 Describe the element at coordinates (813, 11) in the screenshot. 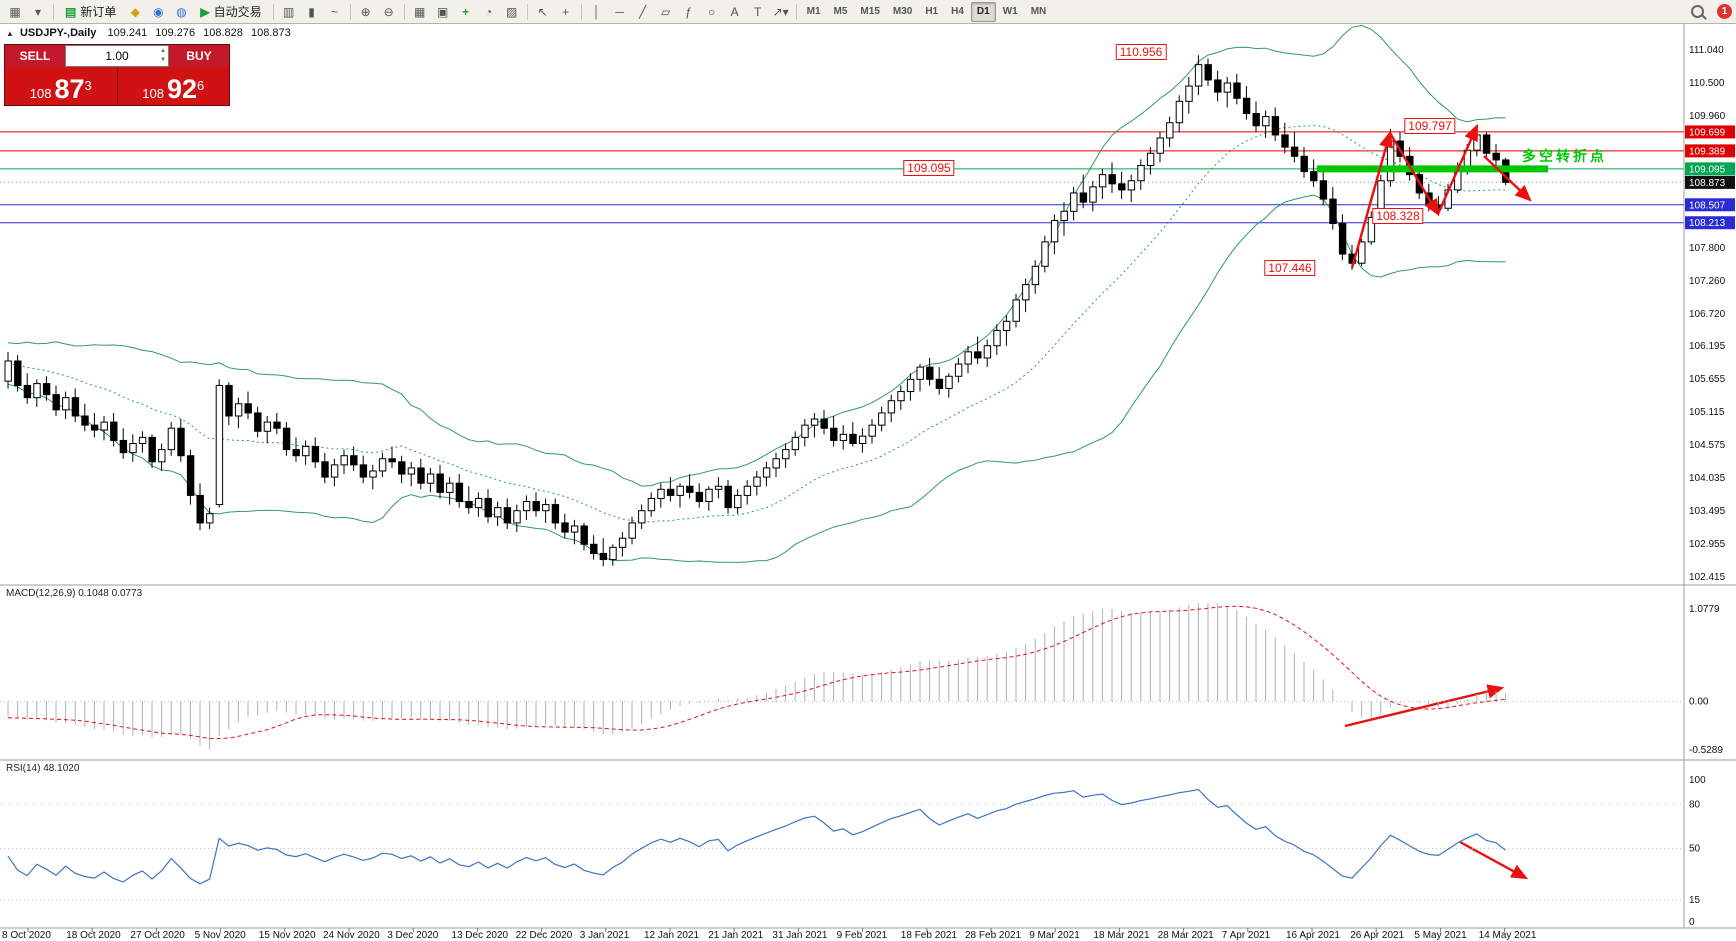

I see `timeframe-m1: M1` at that location.